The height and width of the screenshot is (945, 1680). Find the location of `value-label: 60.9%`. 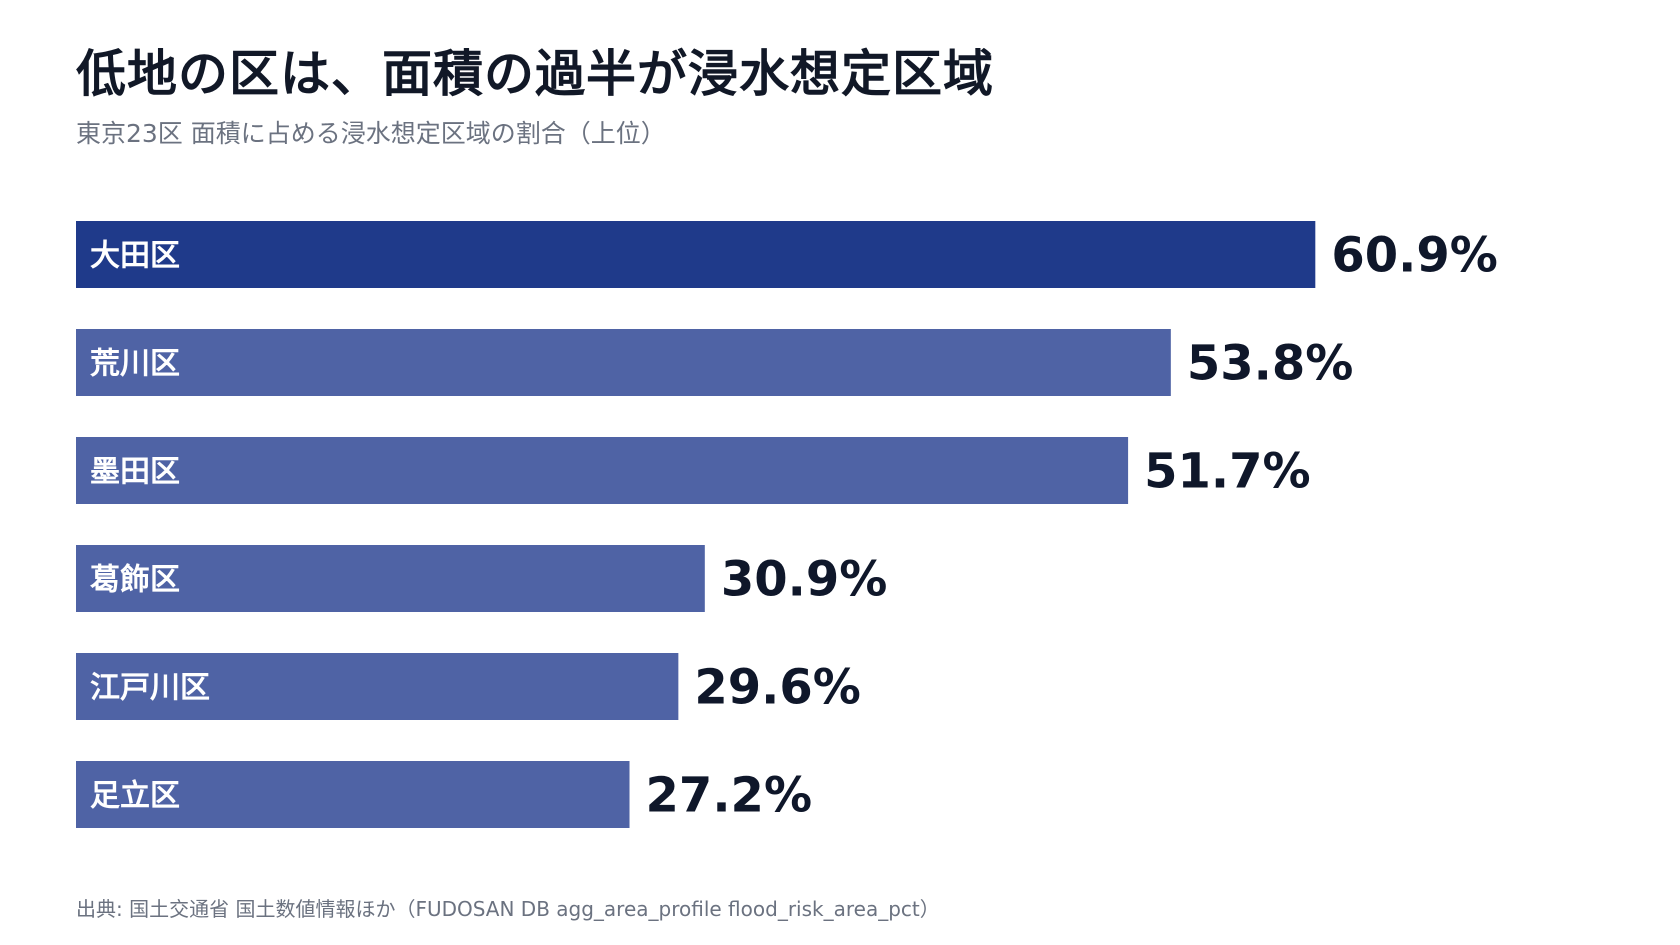

value-label: 60.9% is located at coordinates (1414, 256).